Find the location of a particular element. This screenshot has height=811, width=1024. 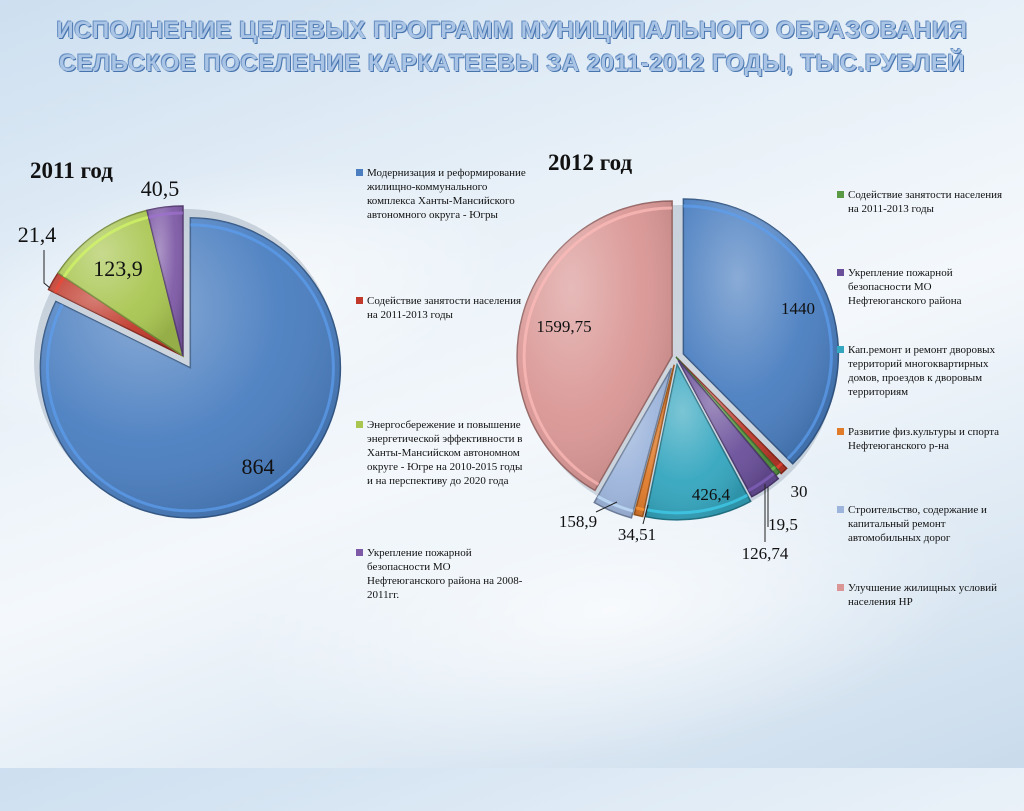

data-label: 40,5 is located at coordinates (160, 188).